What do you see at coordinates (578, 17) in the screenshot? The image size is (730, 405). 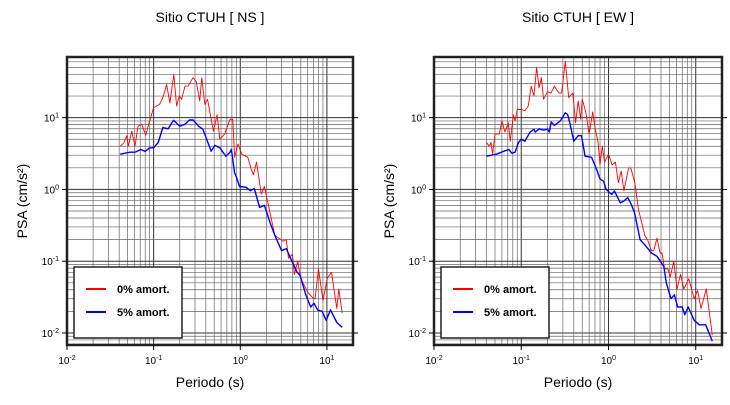 I see `chart-title: Sitio CTUH [ EW ]` at bounding box center [578, 17].